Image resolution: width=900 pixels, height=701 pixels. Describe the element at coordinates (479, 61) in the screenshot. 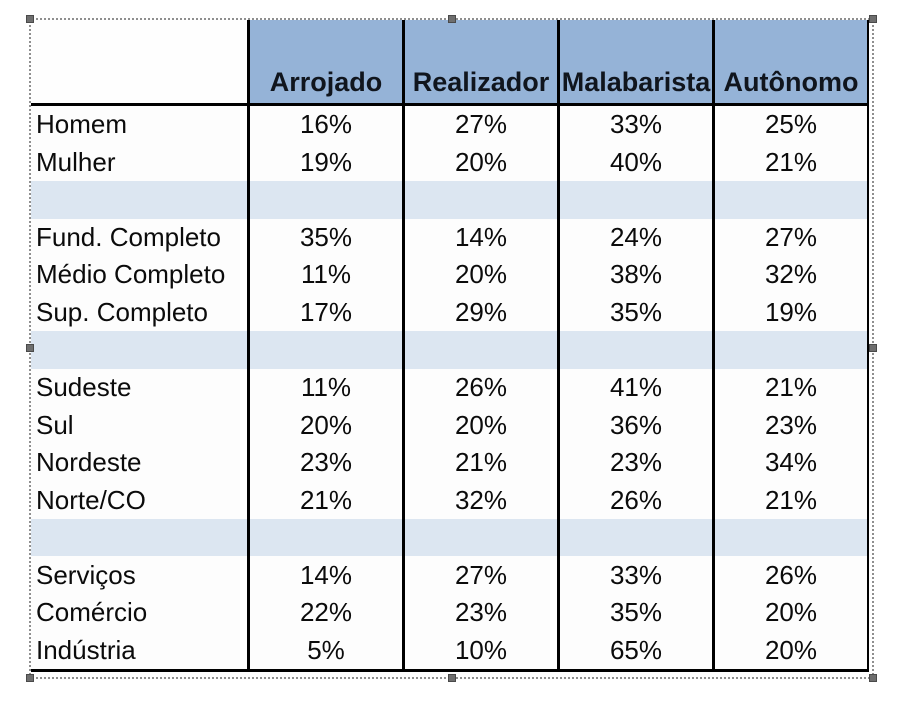

I see `column-header-realizador: Realizador` at that location.